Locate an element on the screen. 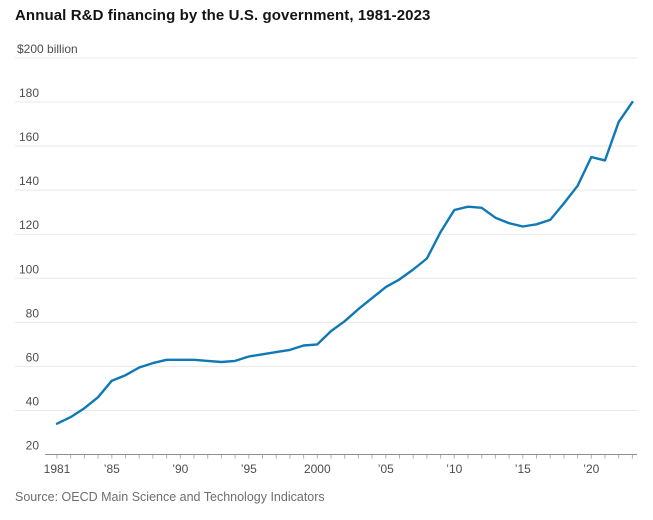 This screenshot has width=653, height=520. x-axis-tick-label: ’95 is located at coordinates (249, 469).